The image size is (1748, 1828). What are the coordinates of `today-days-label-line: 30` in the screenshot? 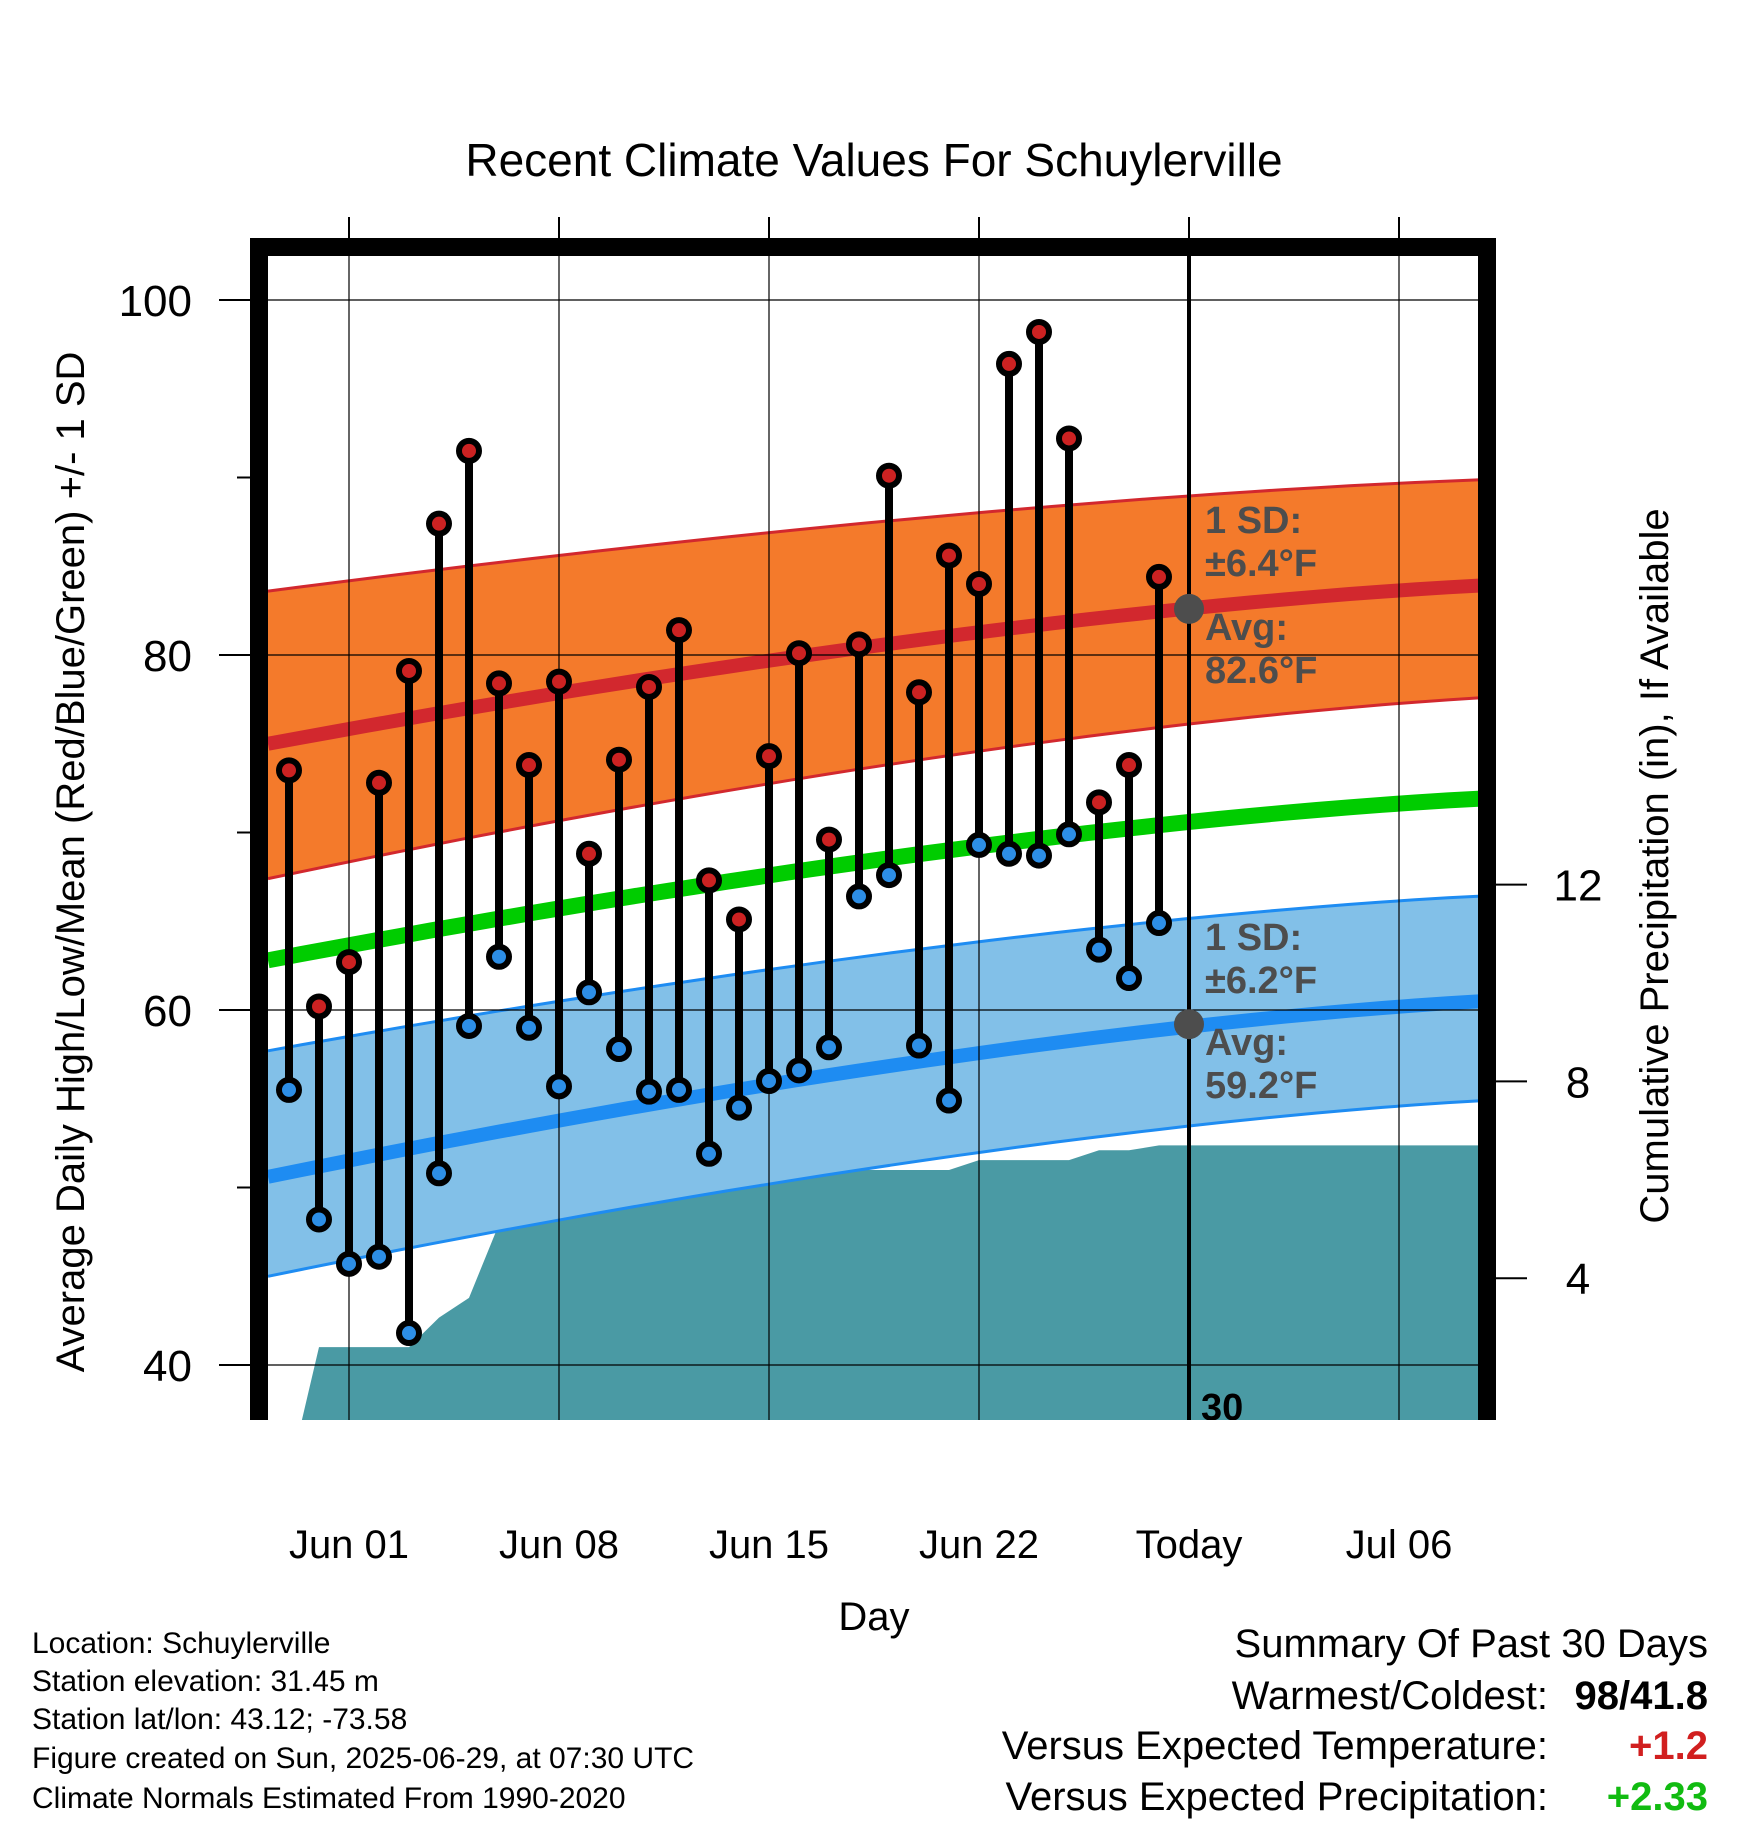 It's located at (1222, 1403).